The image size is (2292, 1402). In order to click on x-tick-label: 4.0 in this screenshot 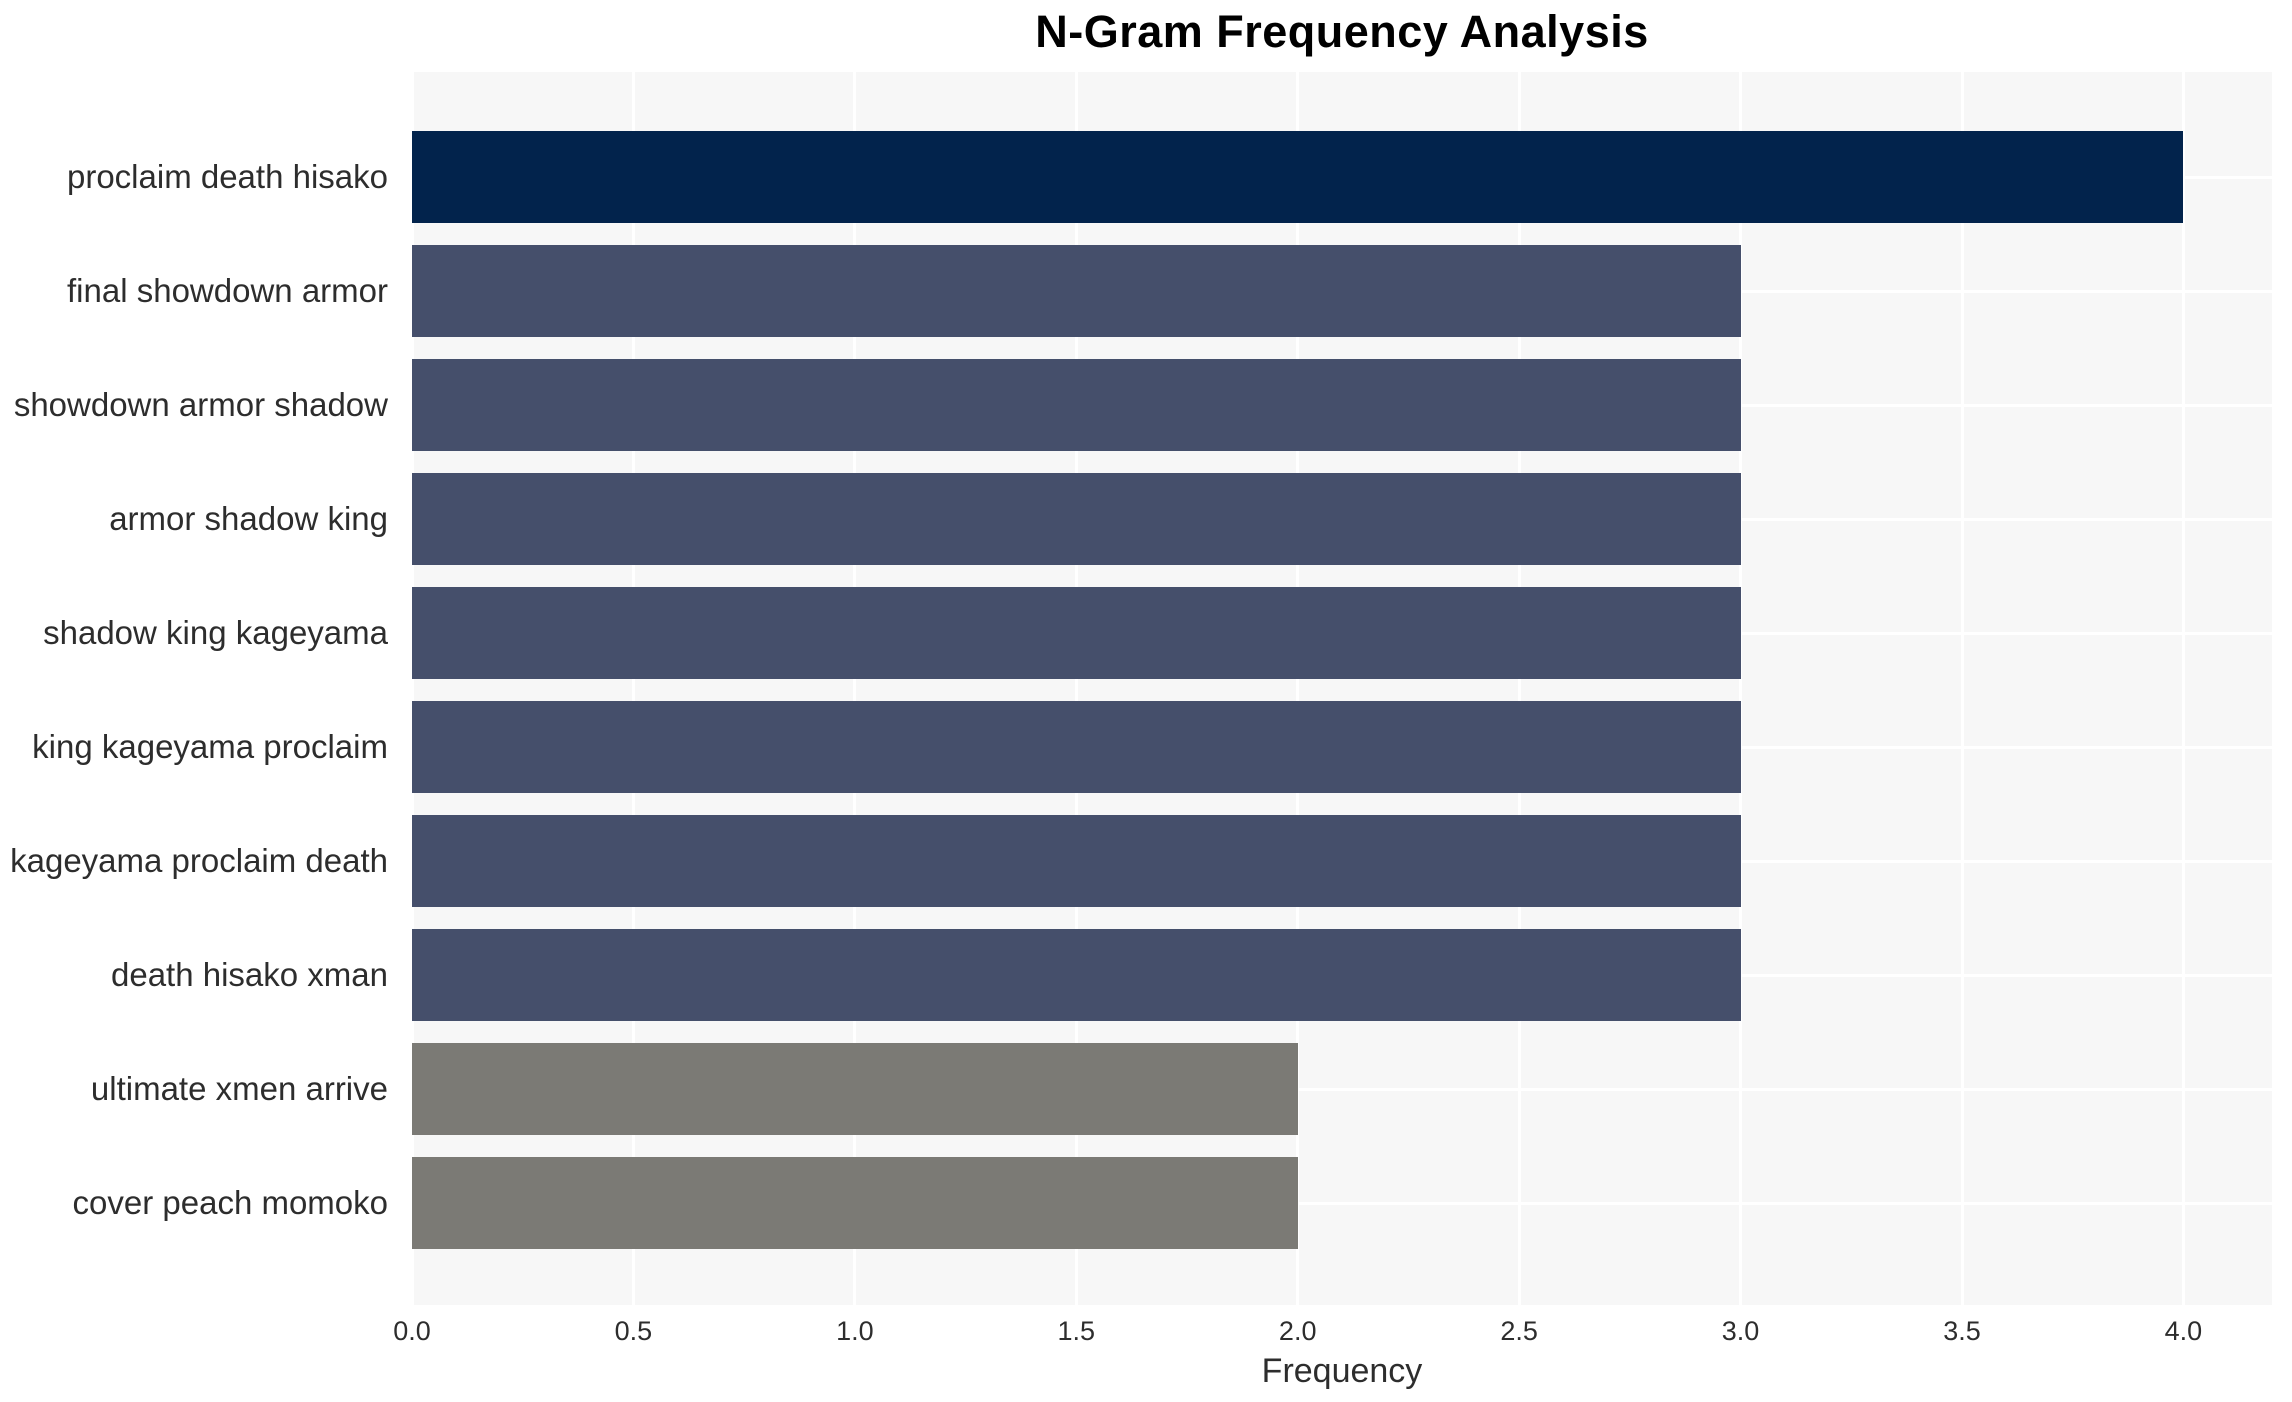, I will do `click(2183, 1331)`.